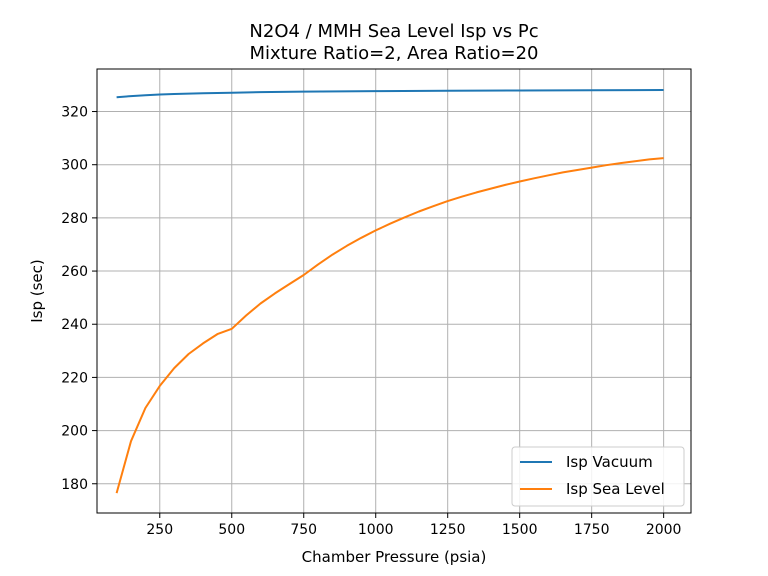  Describe the element at coordinates (79, 299) in the screenshot. I see `y-axis-ticks: 180 200 220 240 260 280 300 320` at that location.